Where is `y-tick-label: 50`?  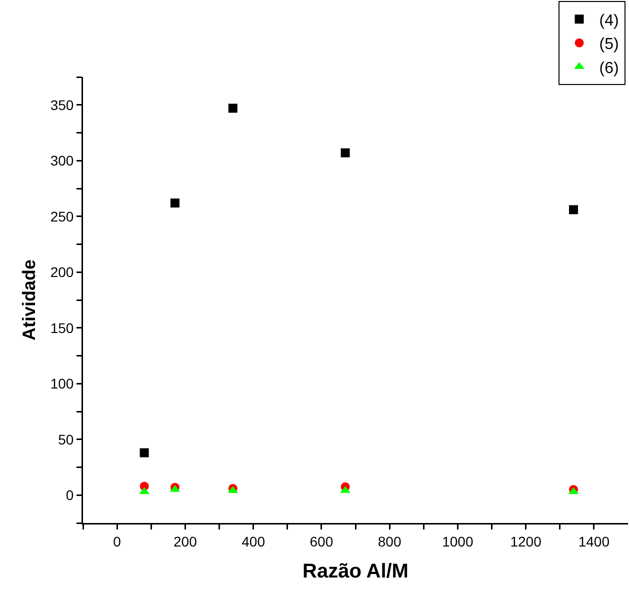 y-tick-label: 50 is located at coordinates (66, 439).